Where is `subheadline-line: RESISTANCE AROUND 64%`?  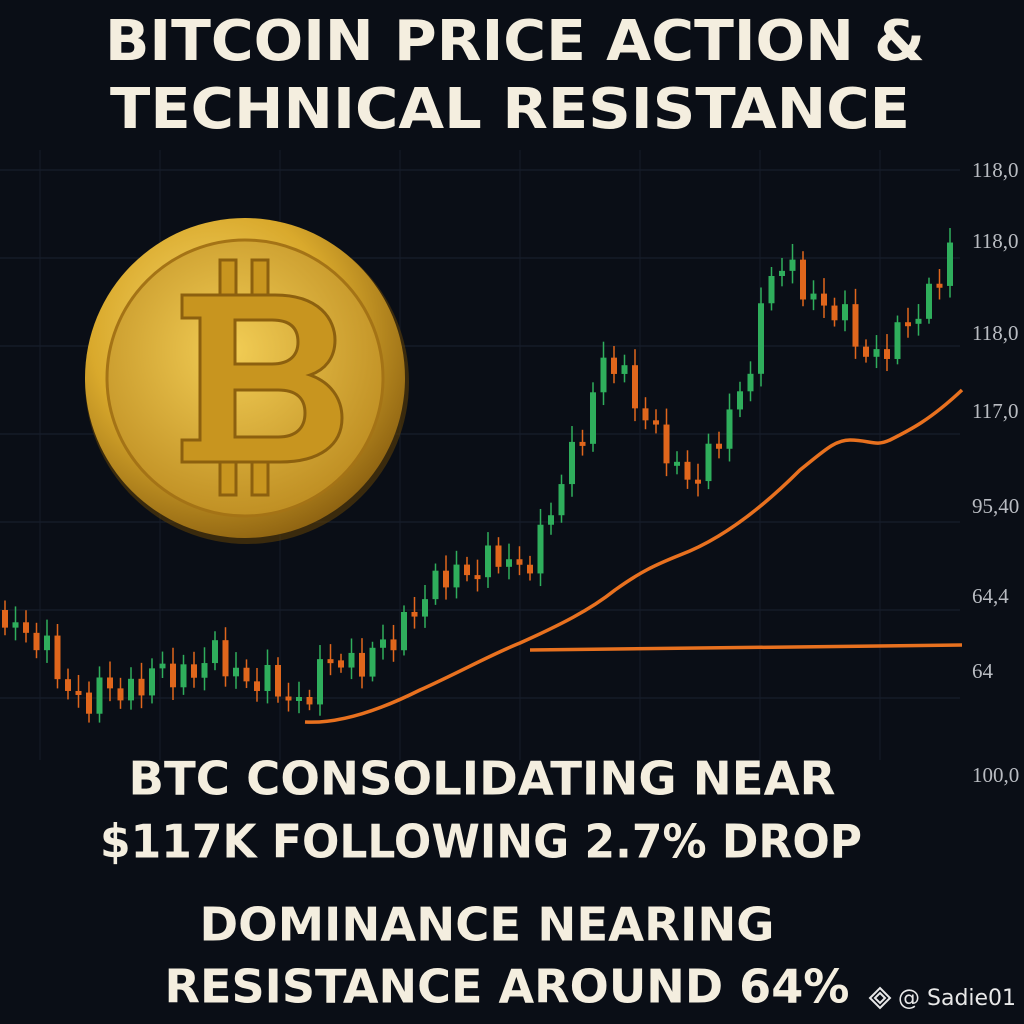 subheadline-line: RESISTANCE AROUND 64% is located at coordinates (507, 987).